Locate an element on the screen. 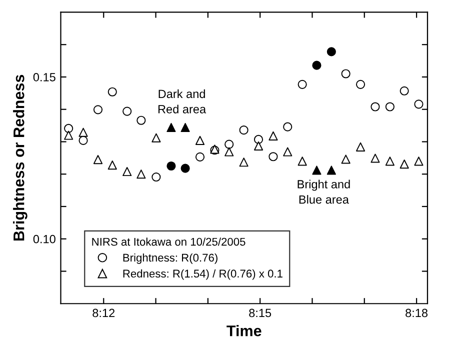  legend-title: NIRS at Itokawa on 10/25/2005 is located at coordinates (169, 242).